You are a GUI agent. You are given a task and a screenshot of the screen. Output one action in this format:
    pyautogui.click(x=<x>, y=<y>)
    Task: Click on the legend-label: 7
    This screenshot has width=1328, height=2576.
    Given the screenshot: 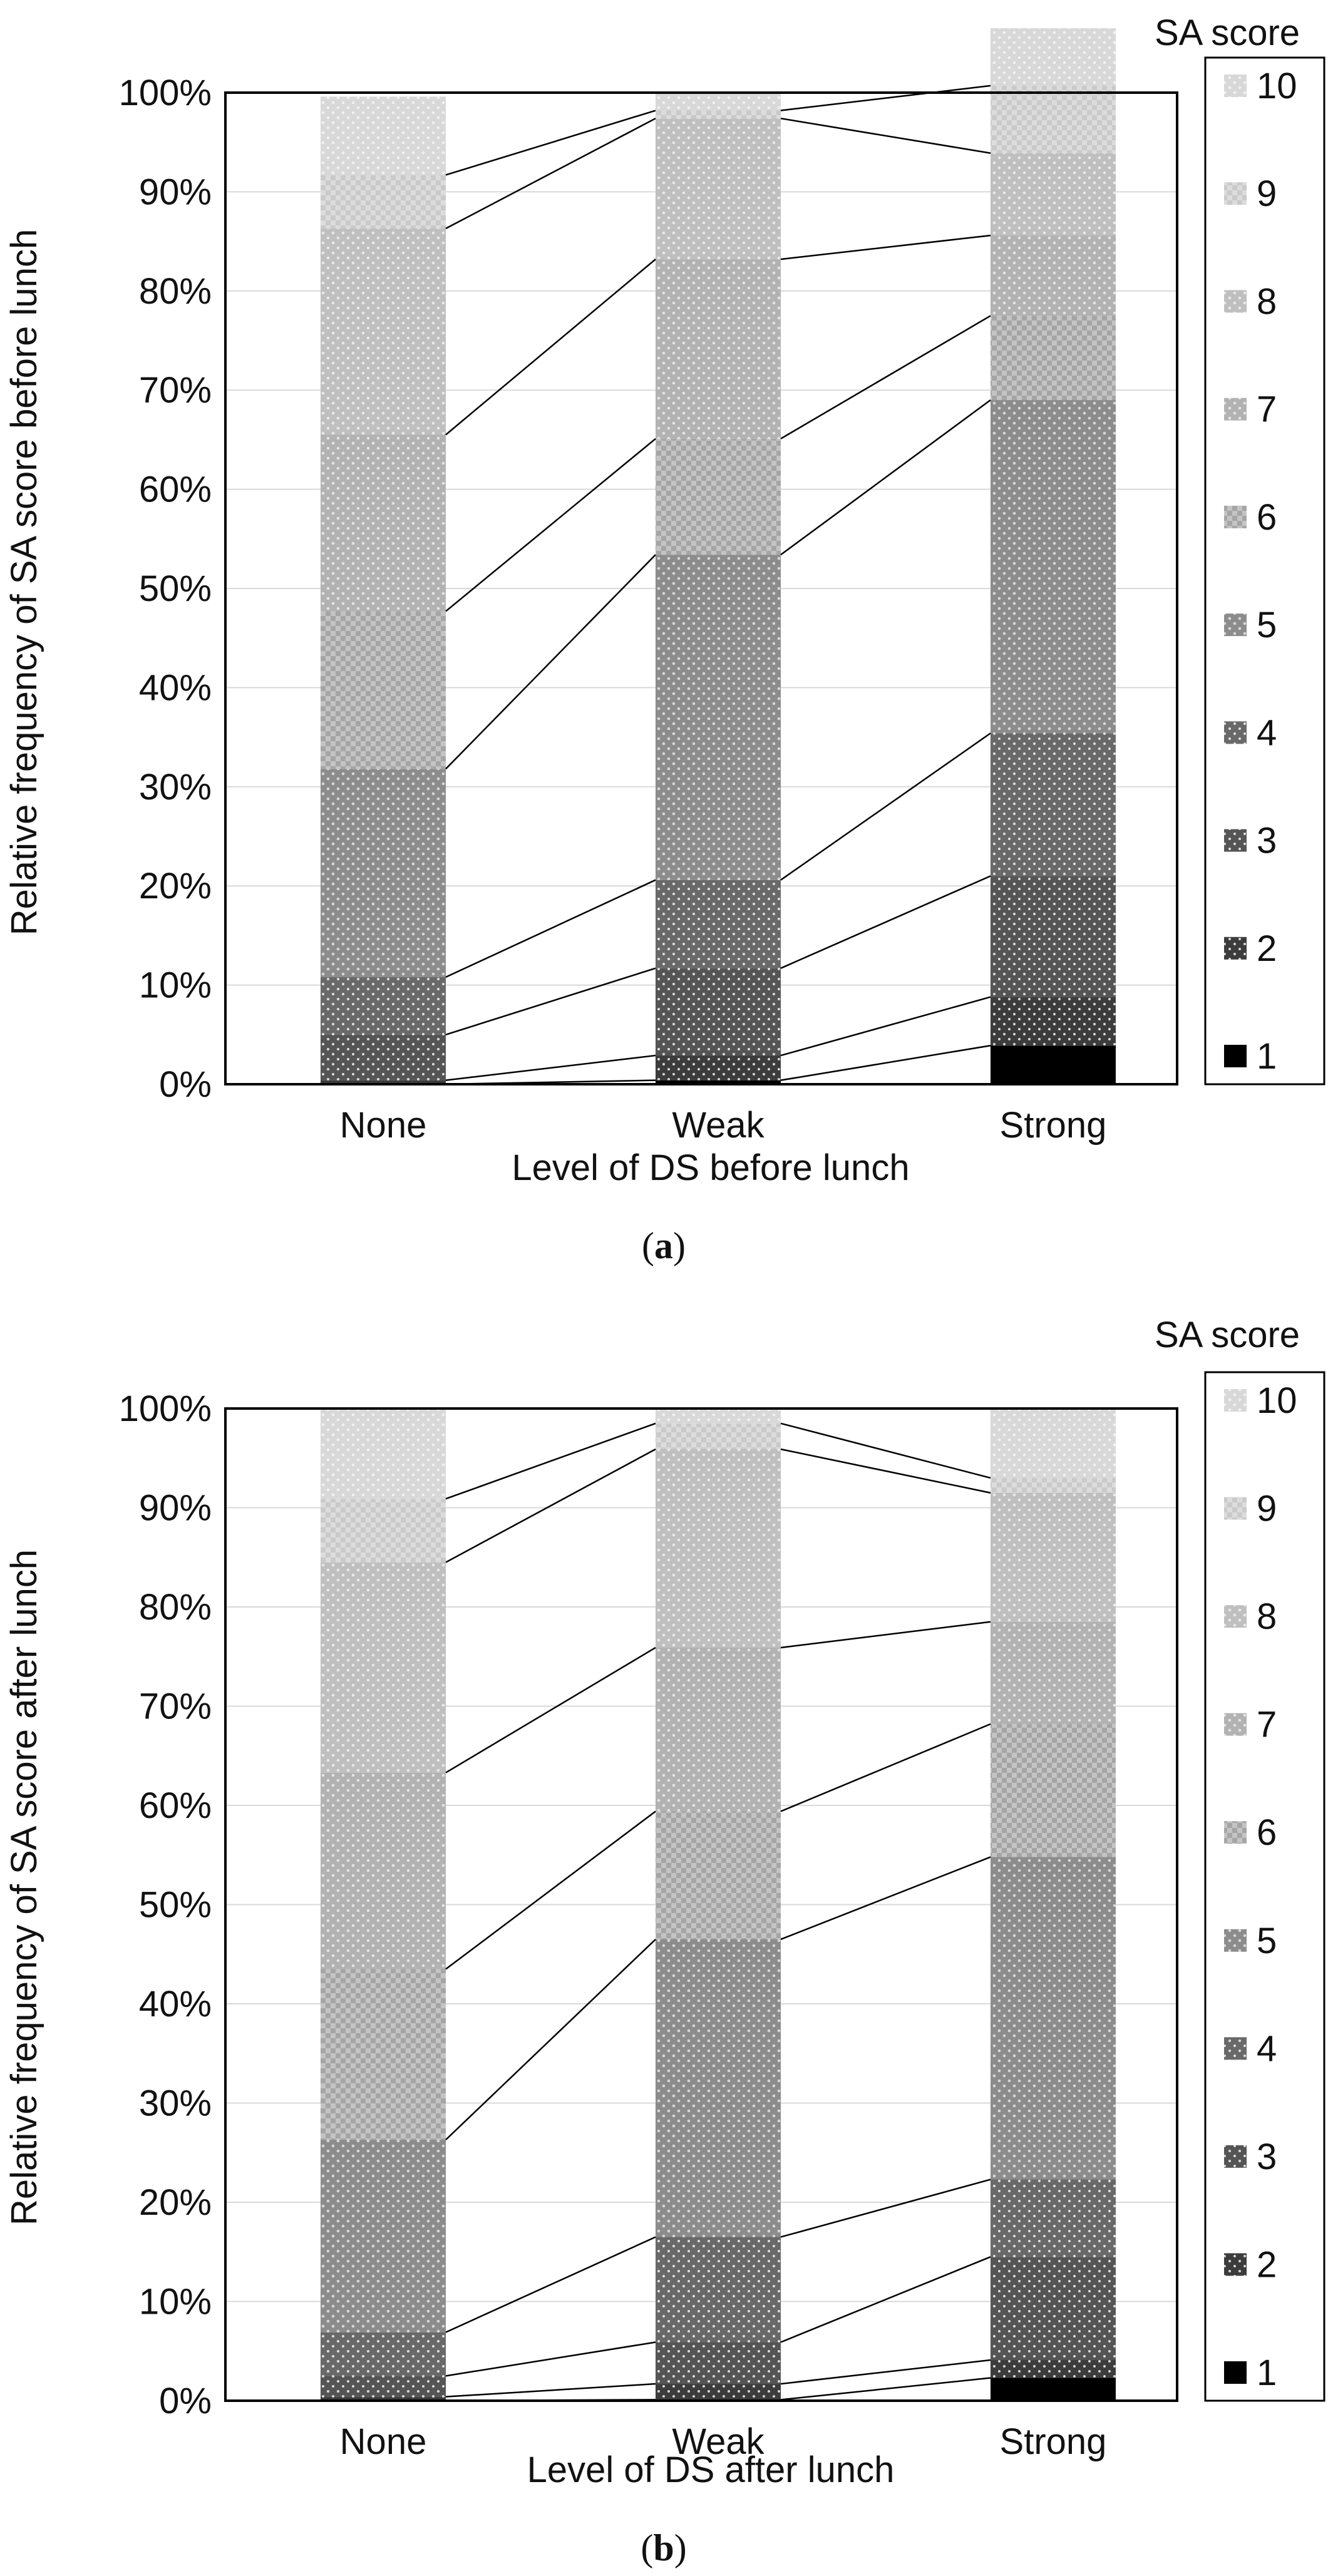 What is the action you would take?
    pyautogui.click(x=1267, y=1725)
    